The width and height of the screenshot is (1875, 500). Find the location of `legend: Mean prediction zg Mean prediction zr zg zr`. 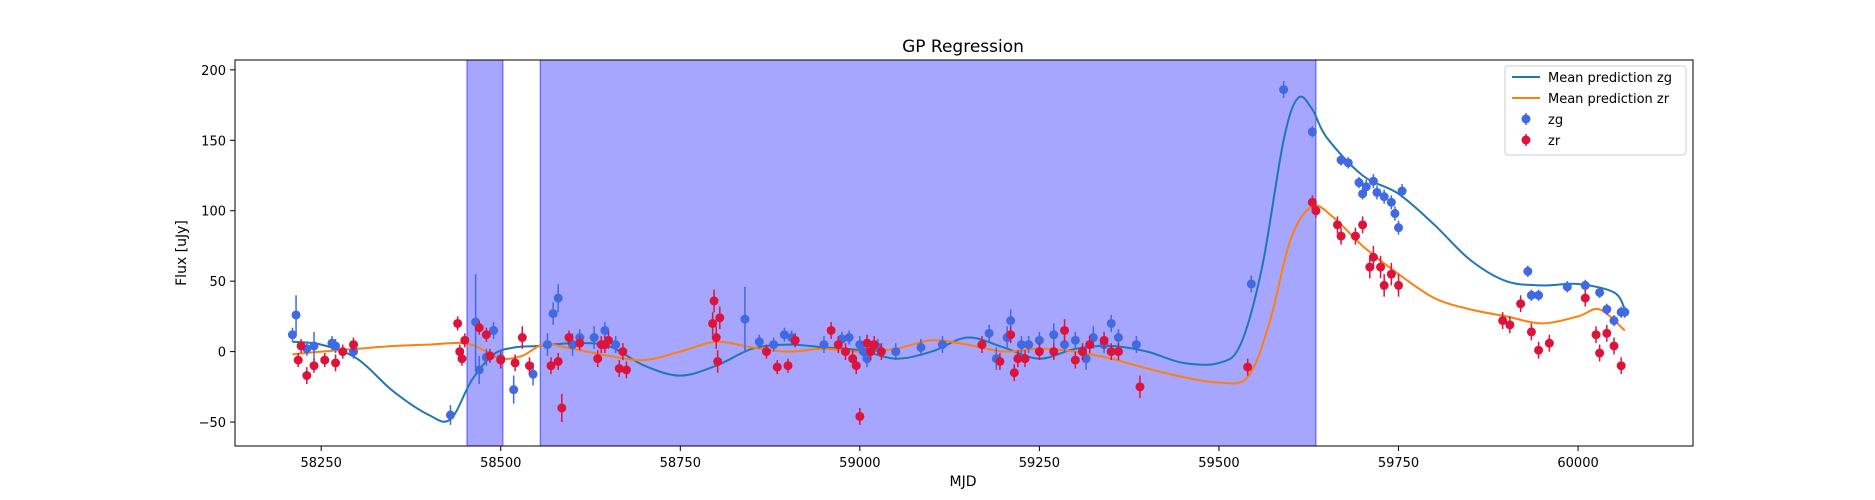

legend: Mean prediction zg Mean prediction zr zg zr is located at coordinates (1595, 110).